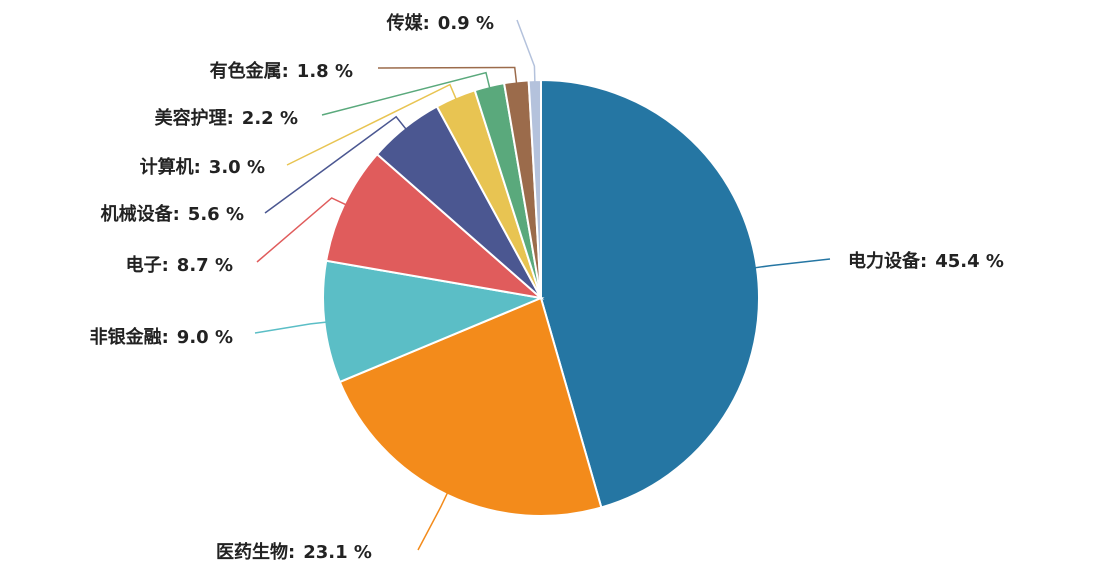 The image size is (1096, 578). What do you see at coordinates (255, 552) in the screenshot?
I see `category-label: 医药生物:` at bounding box center [255, 552].